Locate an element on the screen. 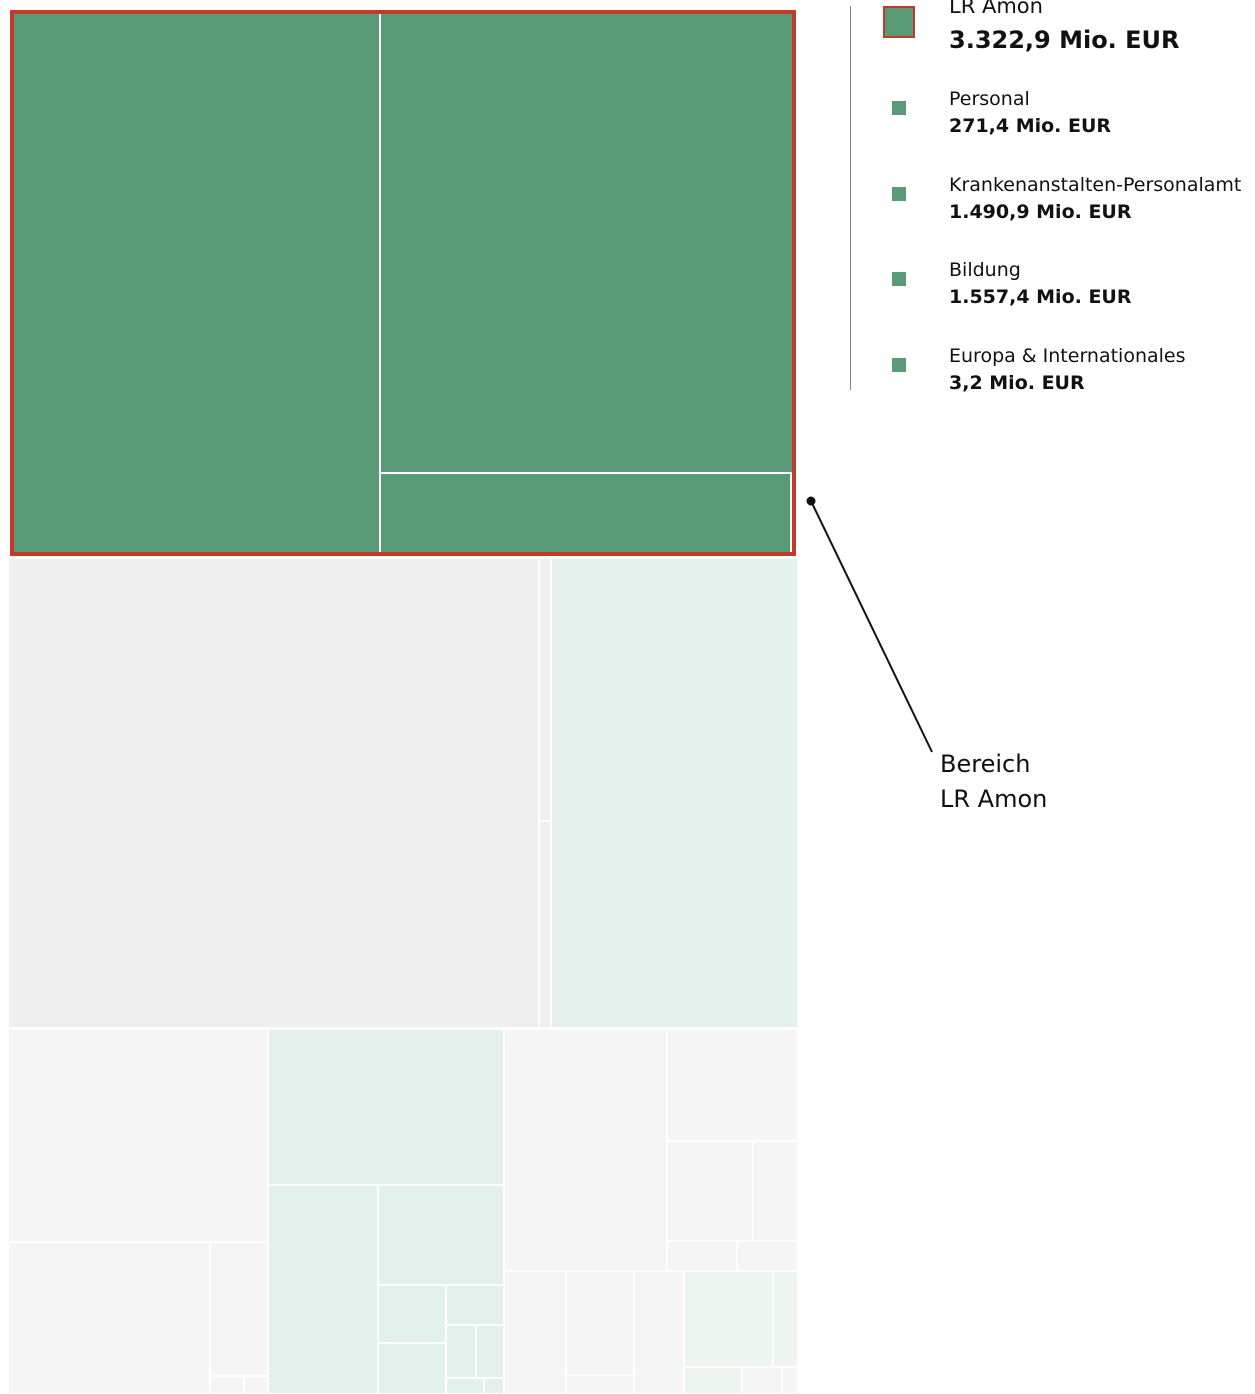 The image size is (1255, 1394). treemap-cell-bildung is located at coordinates (195, 283).